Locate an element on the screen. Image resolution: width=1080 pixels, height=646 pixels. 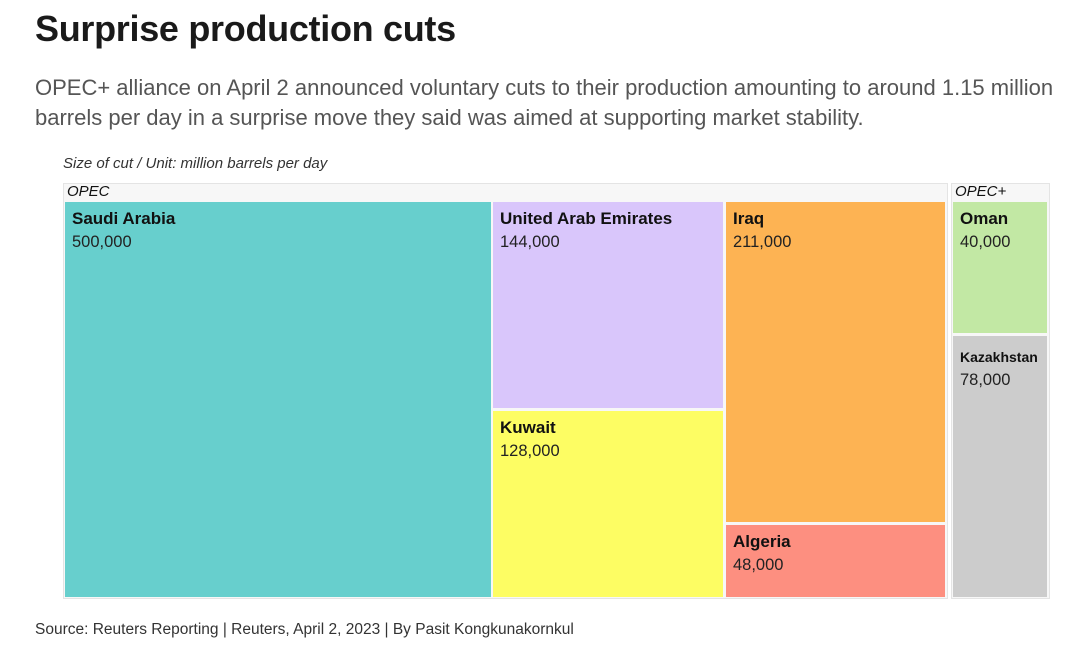
tile-value: 78,000 is located at coordinates (985, 380).